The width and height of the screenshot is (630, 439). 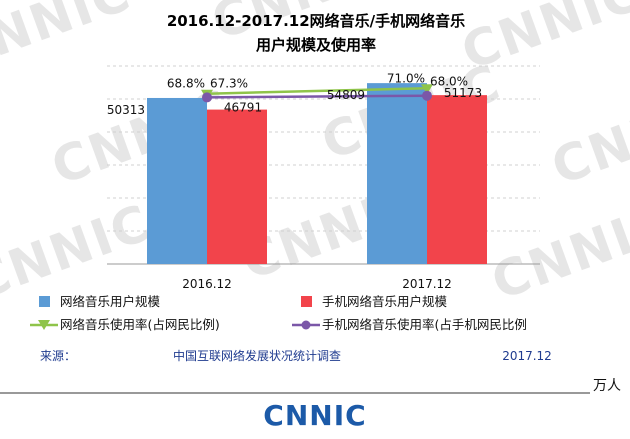 I want to click on unit-label: 万人, so click(x=607, y=386).